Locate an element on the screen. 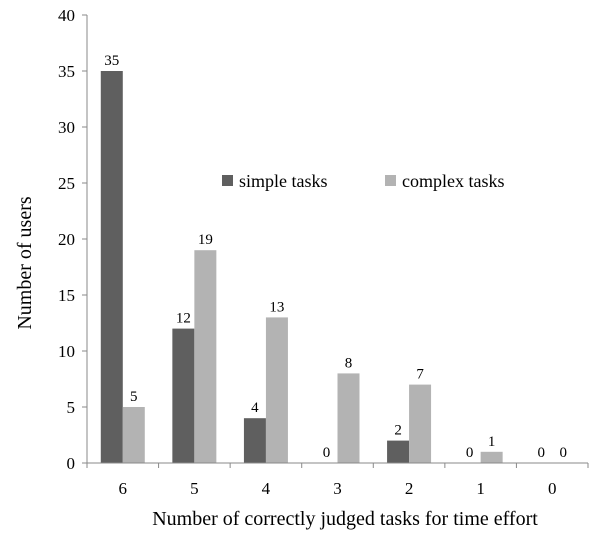 This screenshot has height=535, width=602. data-label-simple-tasks-3: 0 is located at coordinates (327, 453).